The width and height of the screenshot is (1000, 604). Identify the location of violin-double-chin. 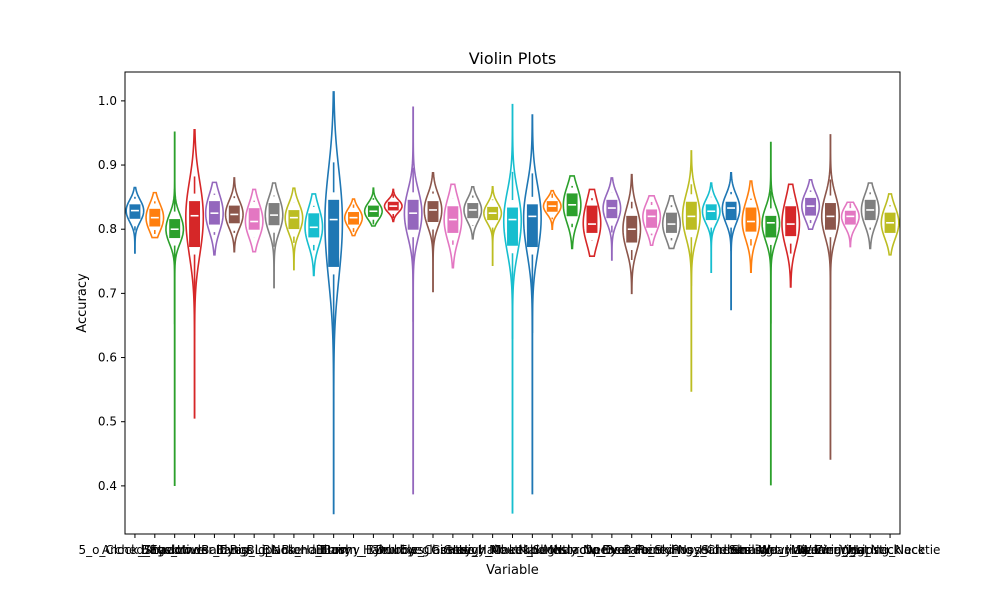
(413, 300).